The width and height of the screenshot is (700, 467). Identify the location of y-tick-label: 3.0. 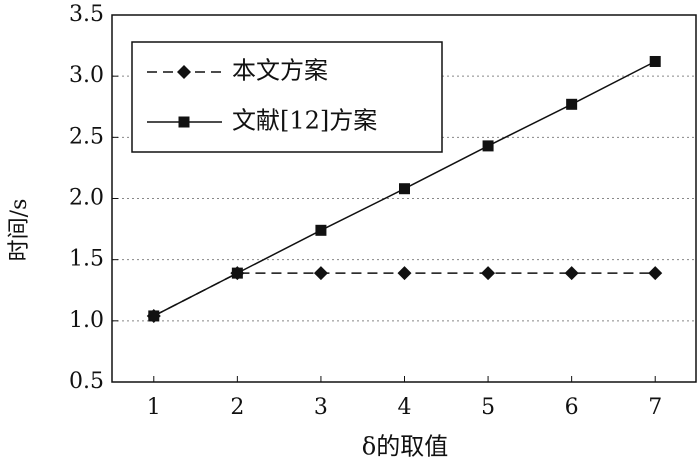
(86, 75).